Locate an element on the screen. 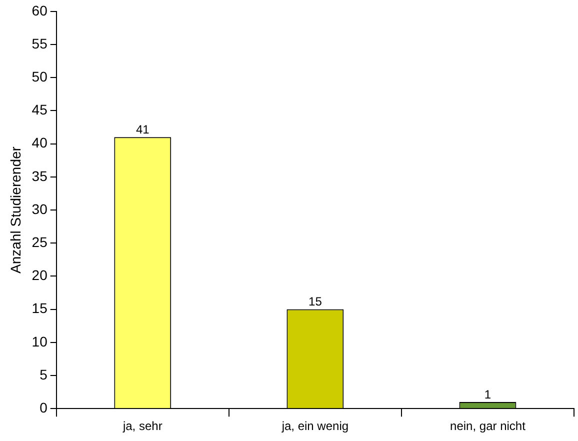 This screenshot has width=578, height=441. y-tick-label: 60 is located at coordinates (40, 10).